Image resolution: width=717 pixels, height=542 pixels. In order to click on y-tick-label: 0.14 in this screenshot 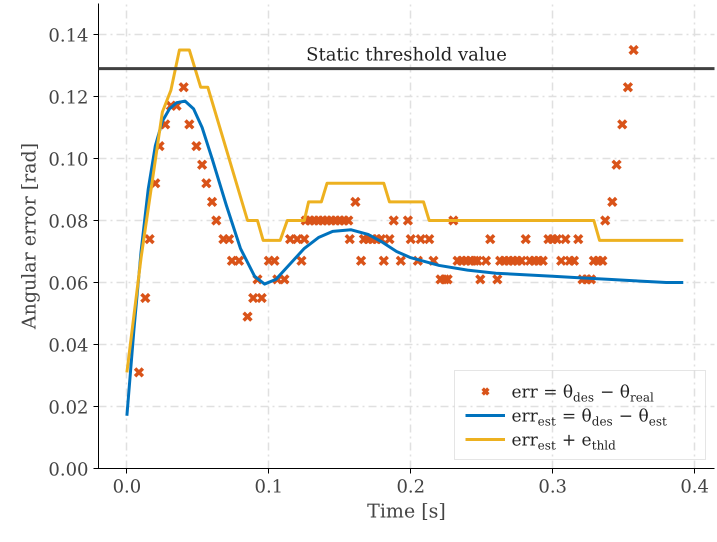, I will do `click(68, 36)`.